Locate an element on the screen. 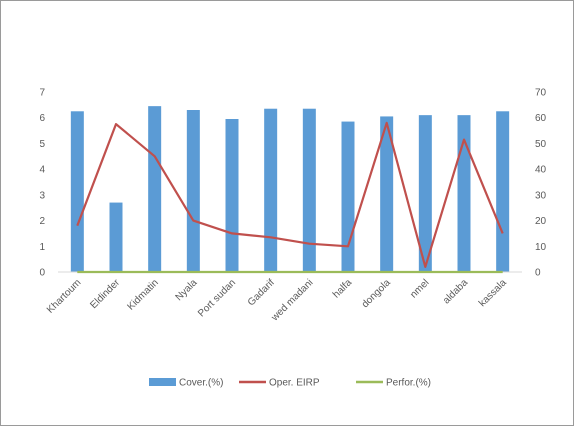 This screenshot has height=427, width=574. y-left-tick-label: 0 is located at coordinates (42, 273).